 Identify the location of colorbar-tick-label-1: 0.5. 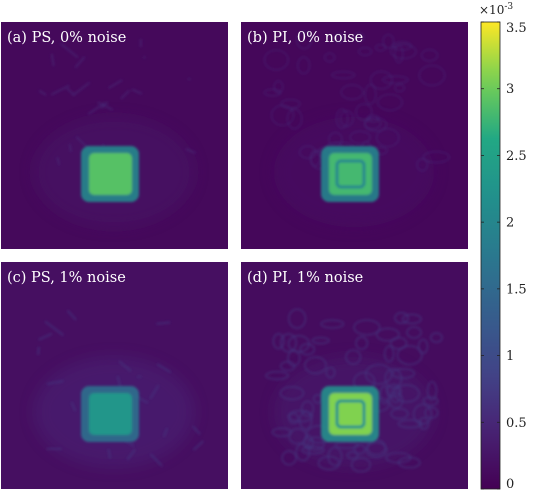
(516, 423).